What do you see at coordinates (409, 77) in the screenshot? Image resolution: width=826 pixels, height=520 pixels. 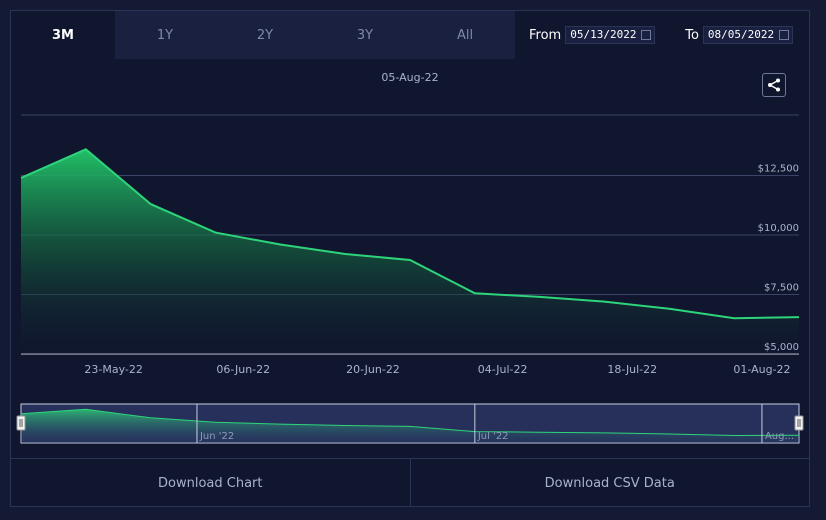 I see `chart-title: 05-Aug-22` at bounding box center [409, 77].